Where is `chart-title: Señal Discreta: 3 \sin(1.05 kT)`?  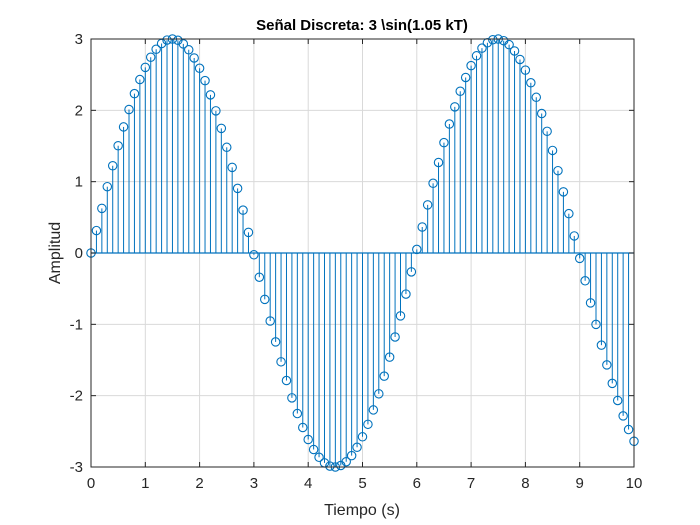
chart-title: Señal Discreta: 3 \sin(1.05 kT) is located at coordinates (362, 25).